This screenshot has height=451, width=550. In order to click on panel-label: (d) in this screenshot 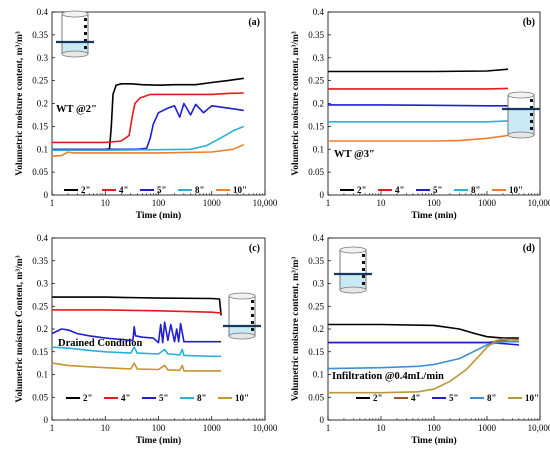, I will do `click(529, 248)`.